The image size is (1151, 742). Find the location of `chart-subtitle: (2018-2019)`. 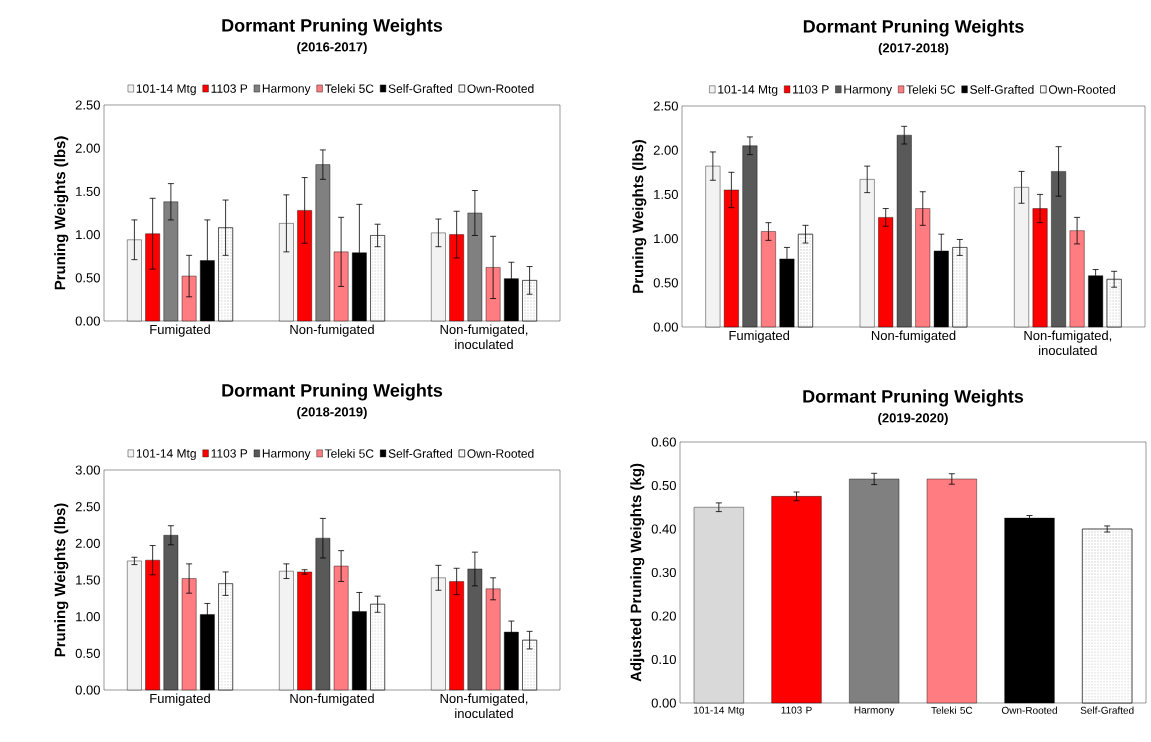

chart-subtitle: (2018-2019) is located at coordinates (332, 413).